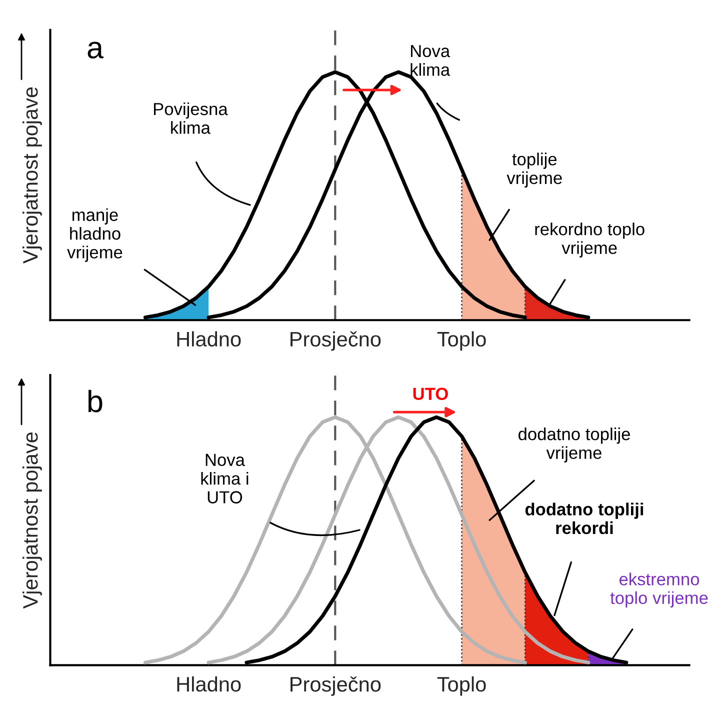 The image size is (718, 713). Describe the element at coordinates (589, 240) in the screenshot. I see `annotation: rekordno toplo vrijeme` at that location.